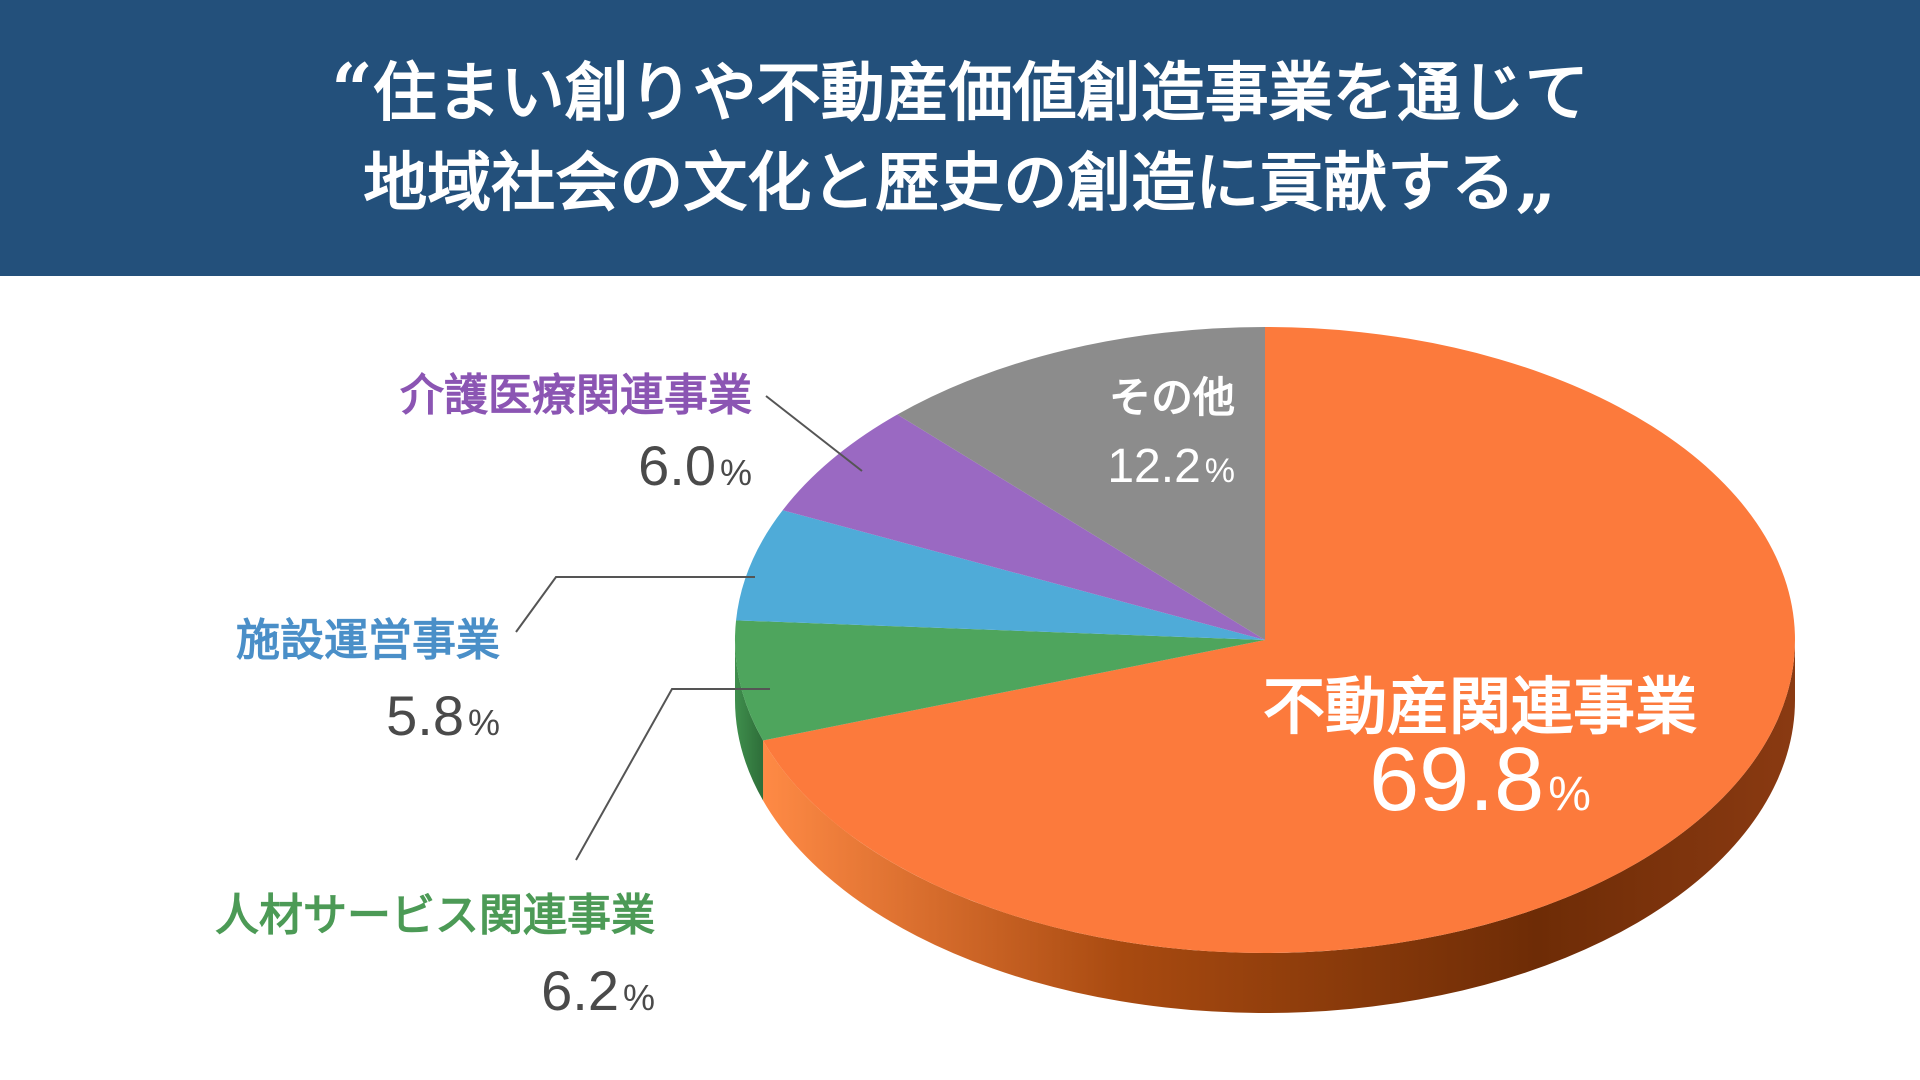 This screenshot has width=1920, height=1080. I want to click on slice-label-0: 不動産関連事業, so click(1480, 706).